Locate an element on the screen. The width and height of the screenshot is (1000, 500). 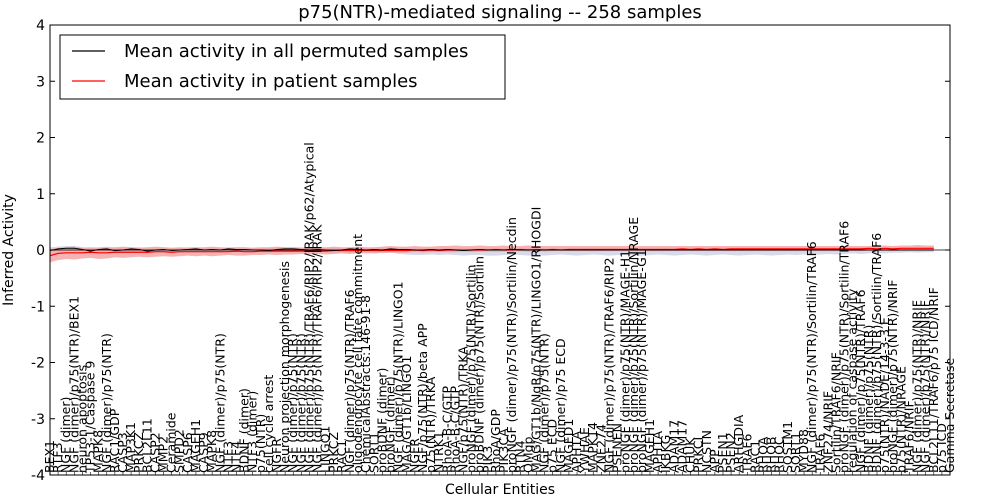
x-tick-label: ARHGDIA is located at coordinates (738, 443).